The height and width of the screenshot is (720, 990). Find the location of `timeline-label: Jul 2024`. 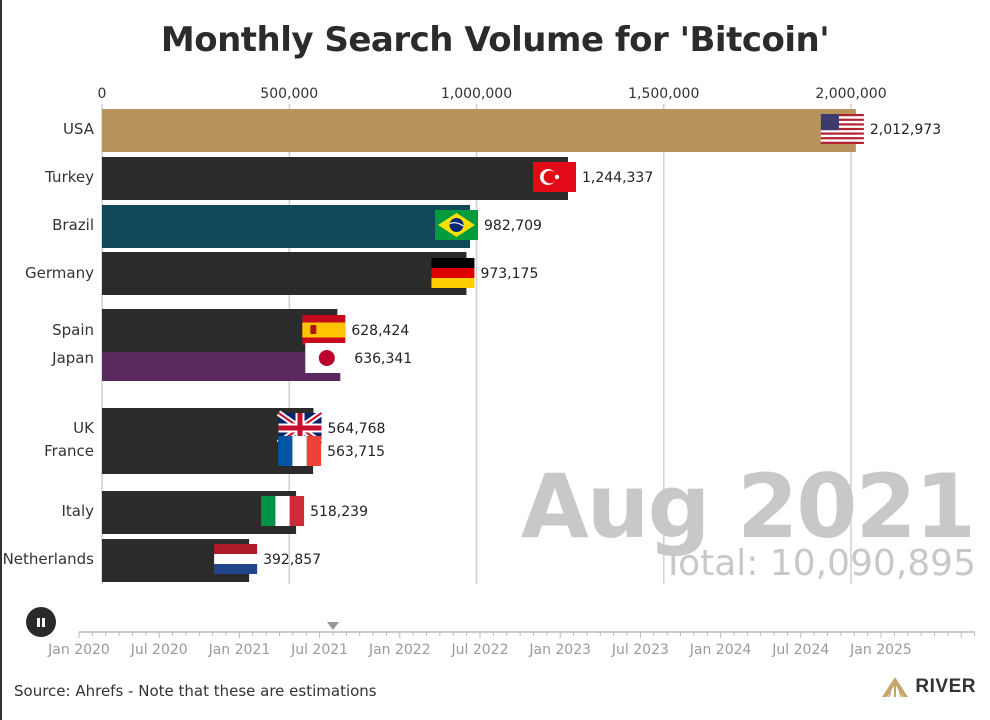

timeline-label: Jul 2024 is located at coordinates (800, 650).